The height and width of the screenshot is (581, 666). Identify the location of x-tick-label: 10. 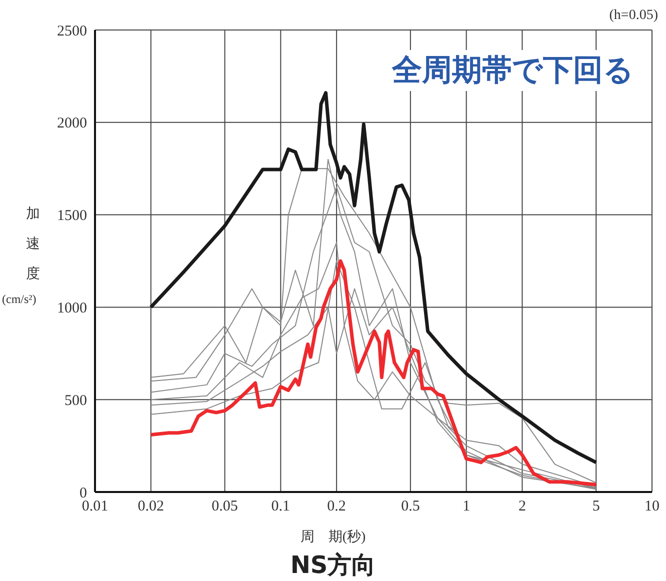
(652, 506).